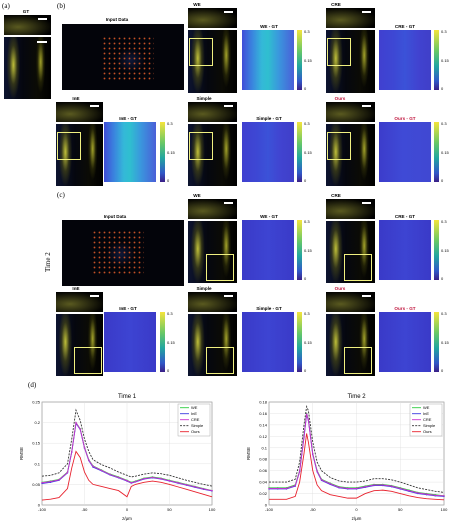 This screenshot has width=457, height=525. Describe the element at coordinates (212, 112) in the screenshot. I see `simple-thumbnail-b` at that location.